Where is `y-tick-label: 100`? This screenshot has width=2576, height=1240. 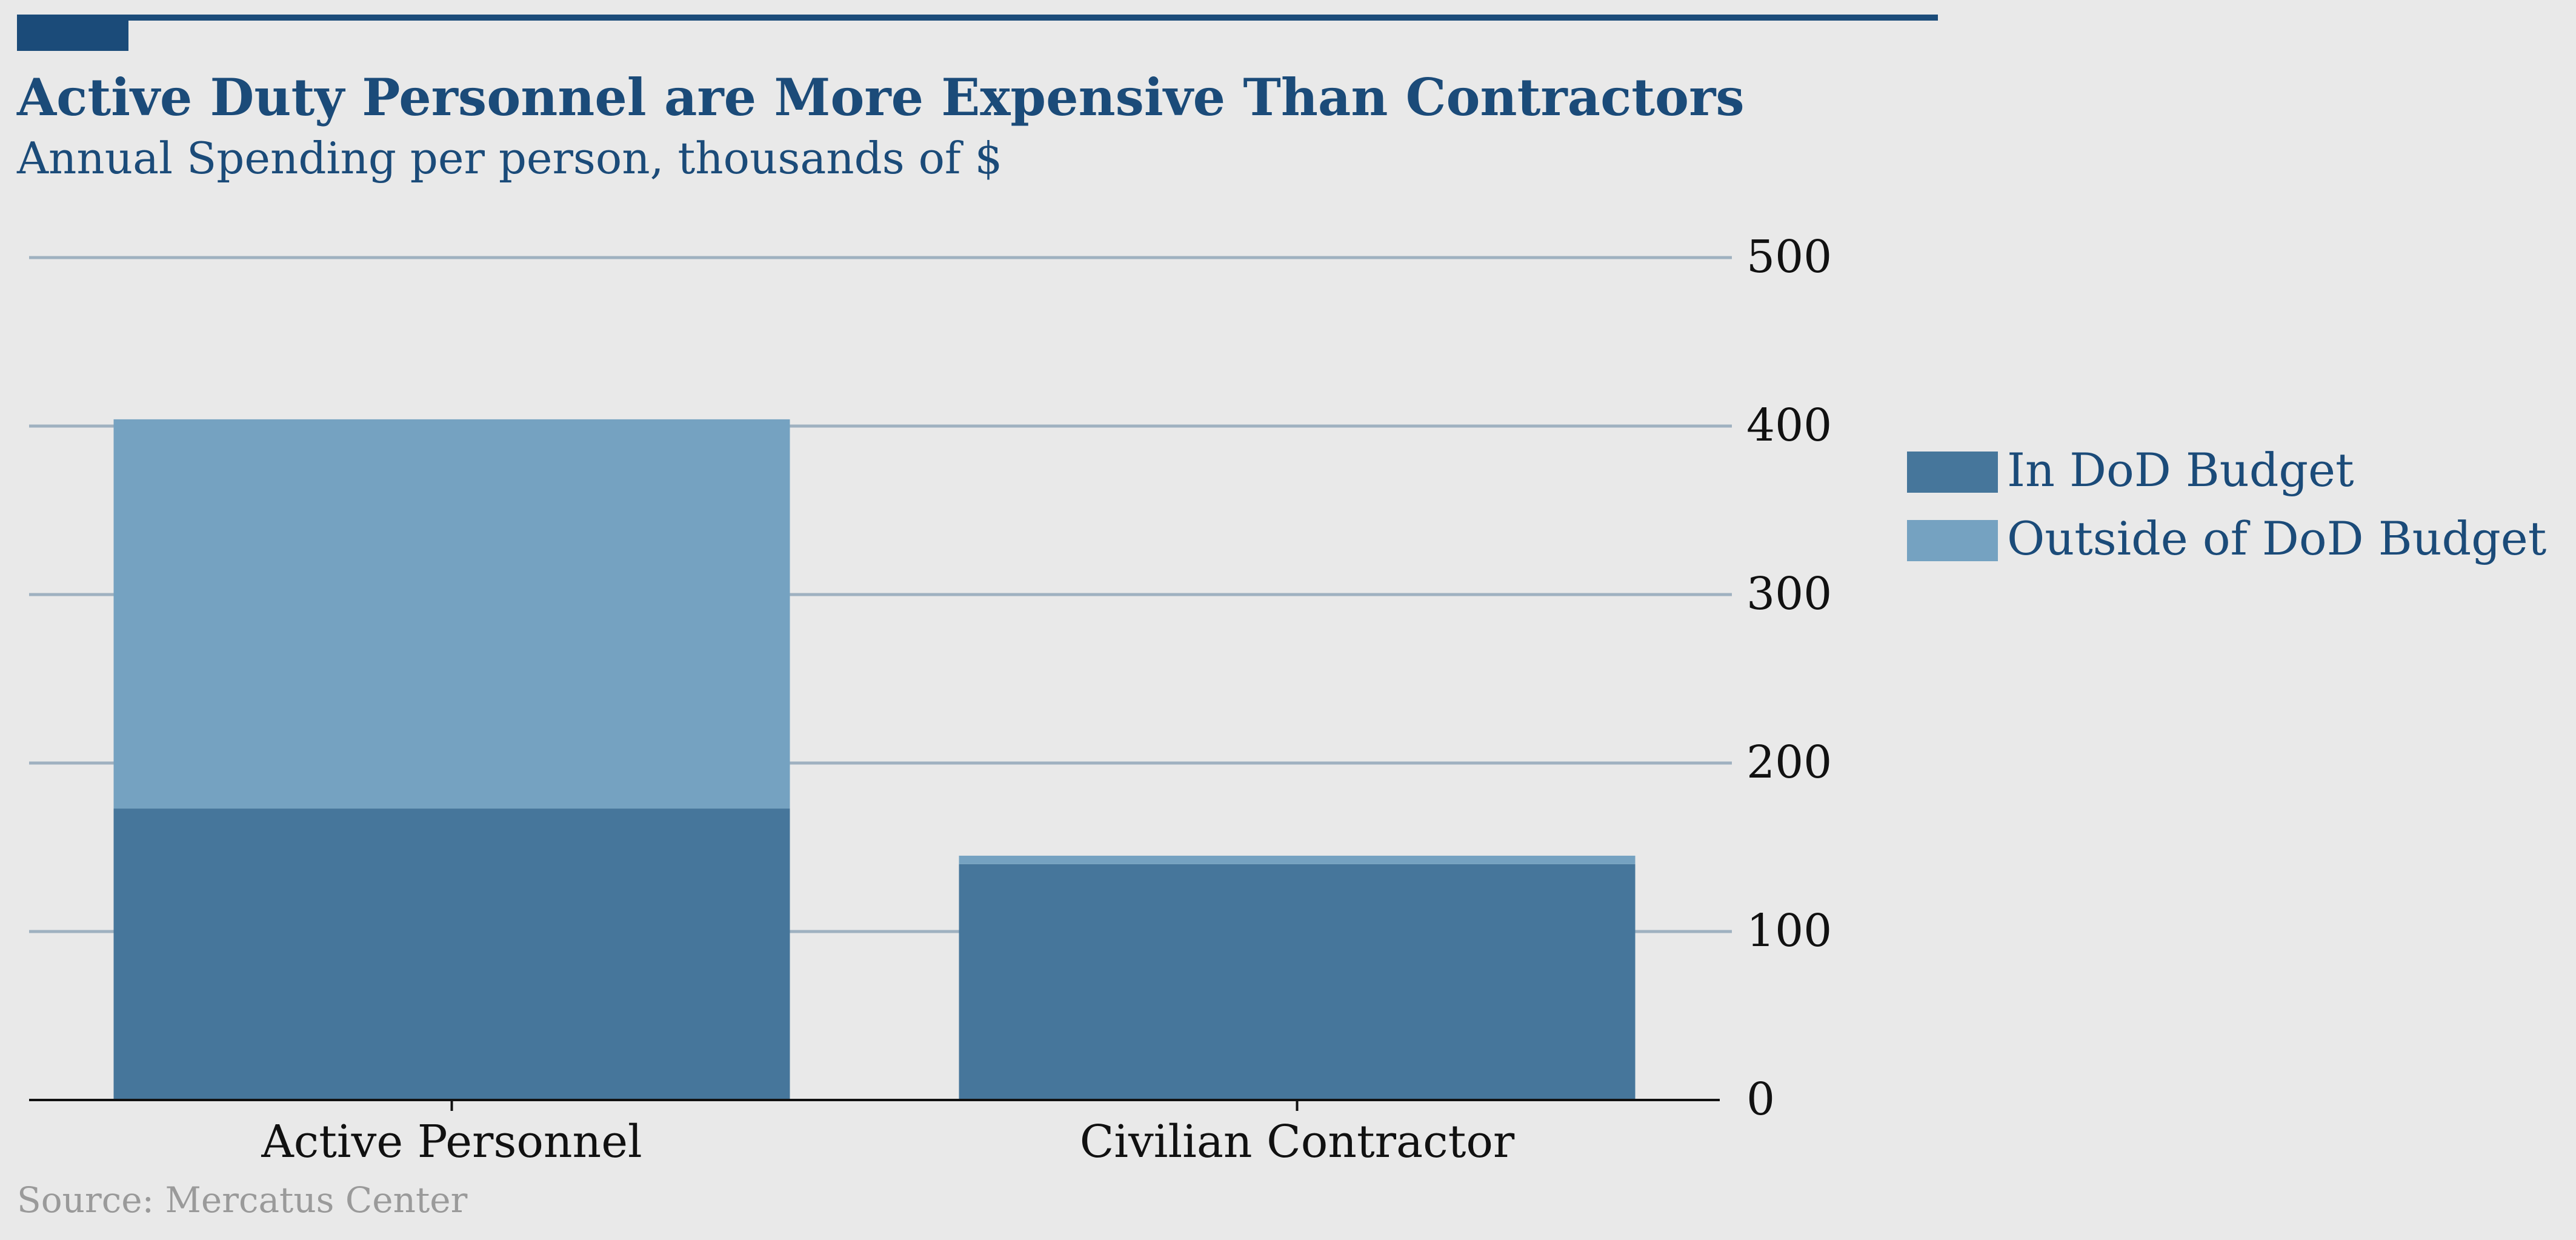 y-tick-label: 100 is located at coordinates (1789, 931).